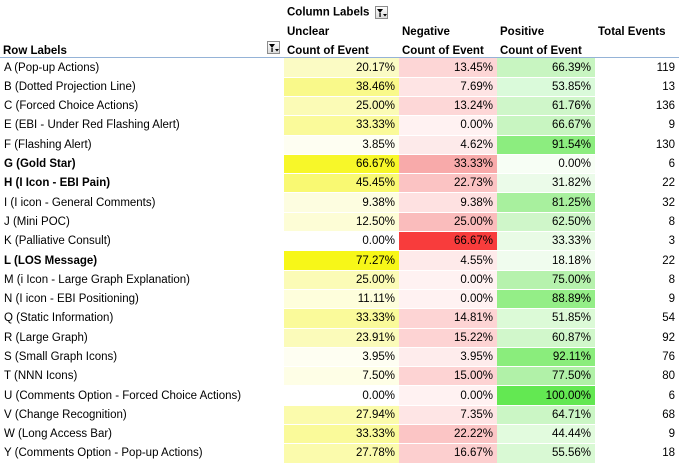 The height and width of the screenshot is (464, 679). What do you see at coordinates (341, 145) in the screenshot?
I see `unclear-cell: 3.85%` at bounding box center [341, 145].